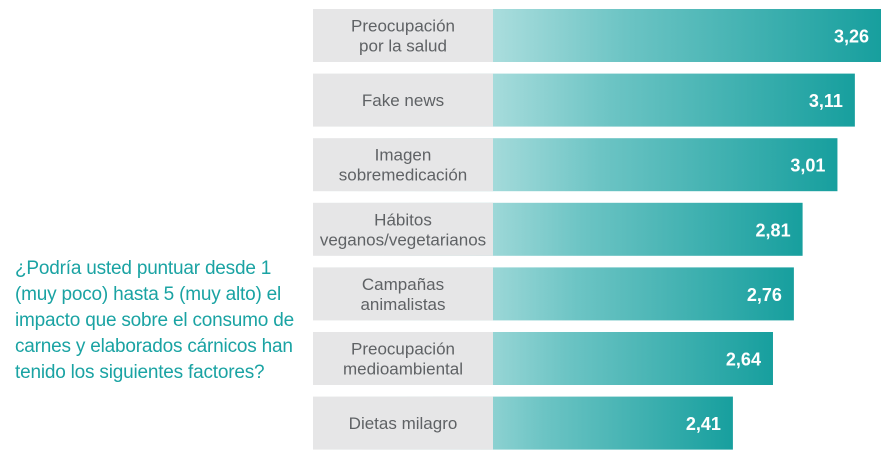 This screenshot has height=462, width=886. What do you see at coordinates (773, 230) in the screenshot?
I see `value-label-3: 2,81` at bounding box center [773, 230].